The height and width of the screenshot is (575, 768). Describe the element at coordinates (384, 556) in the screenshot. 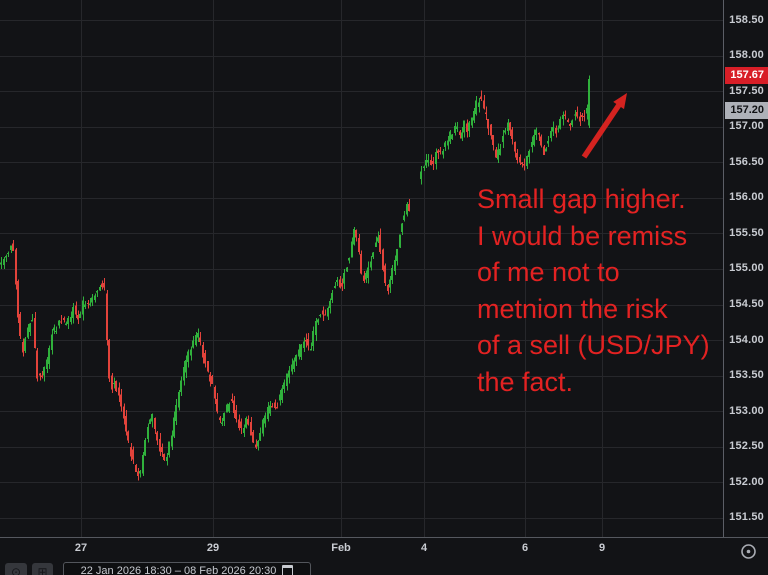

I see `time-axis: 27 29 Feb 4 6 9` at that location.